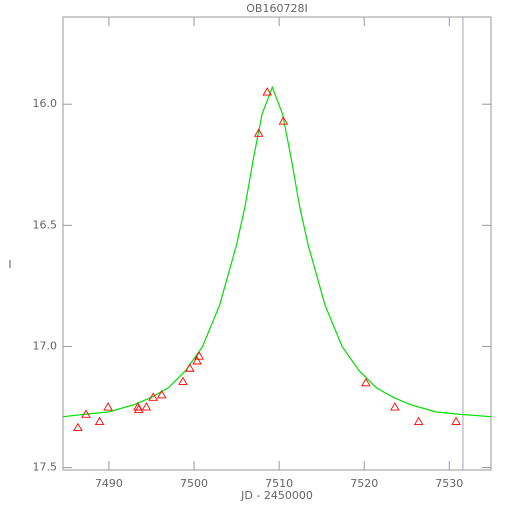 Image resolution: width=510 pixels, height=510 pixels. What do you see at coordinates (45, 103) in the screenshot?
I see `y-tick-label: 16.0` at bounding box center [45, 103].